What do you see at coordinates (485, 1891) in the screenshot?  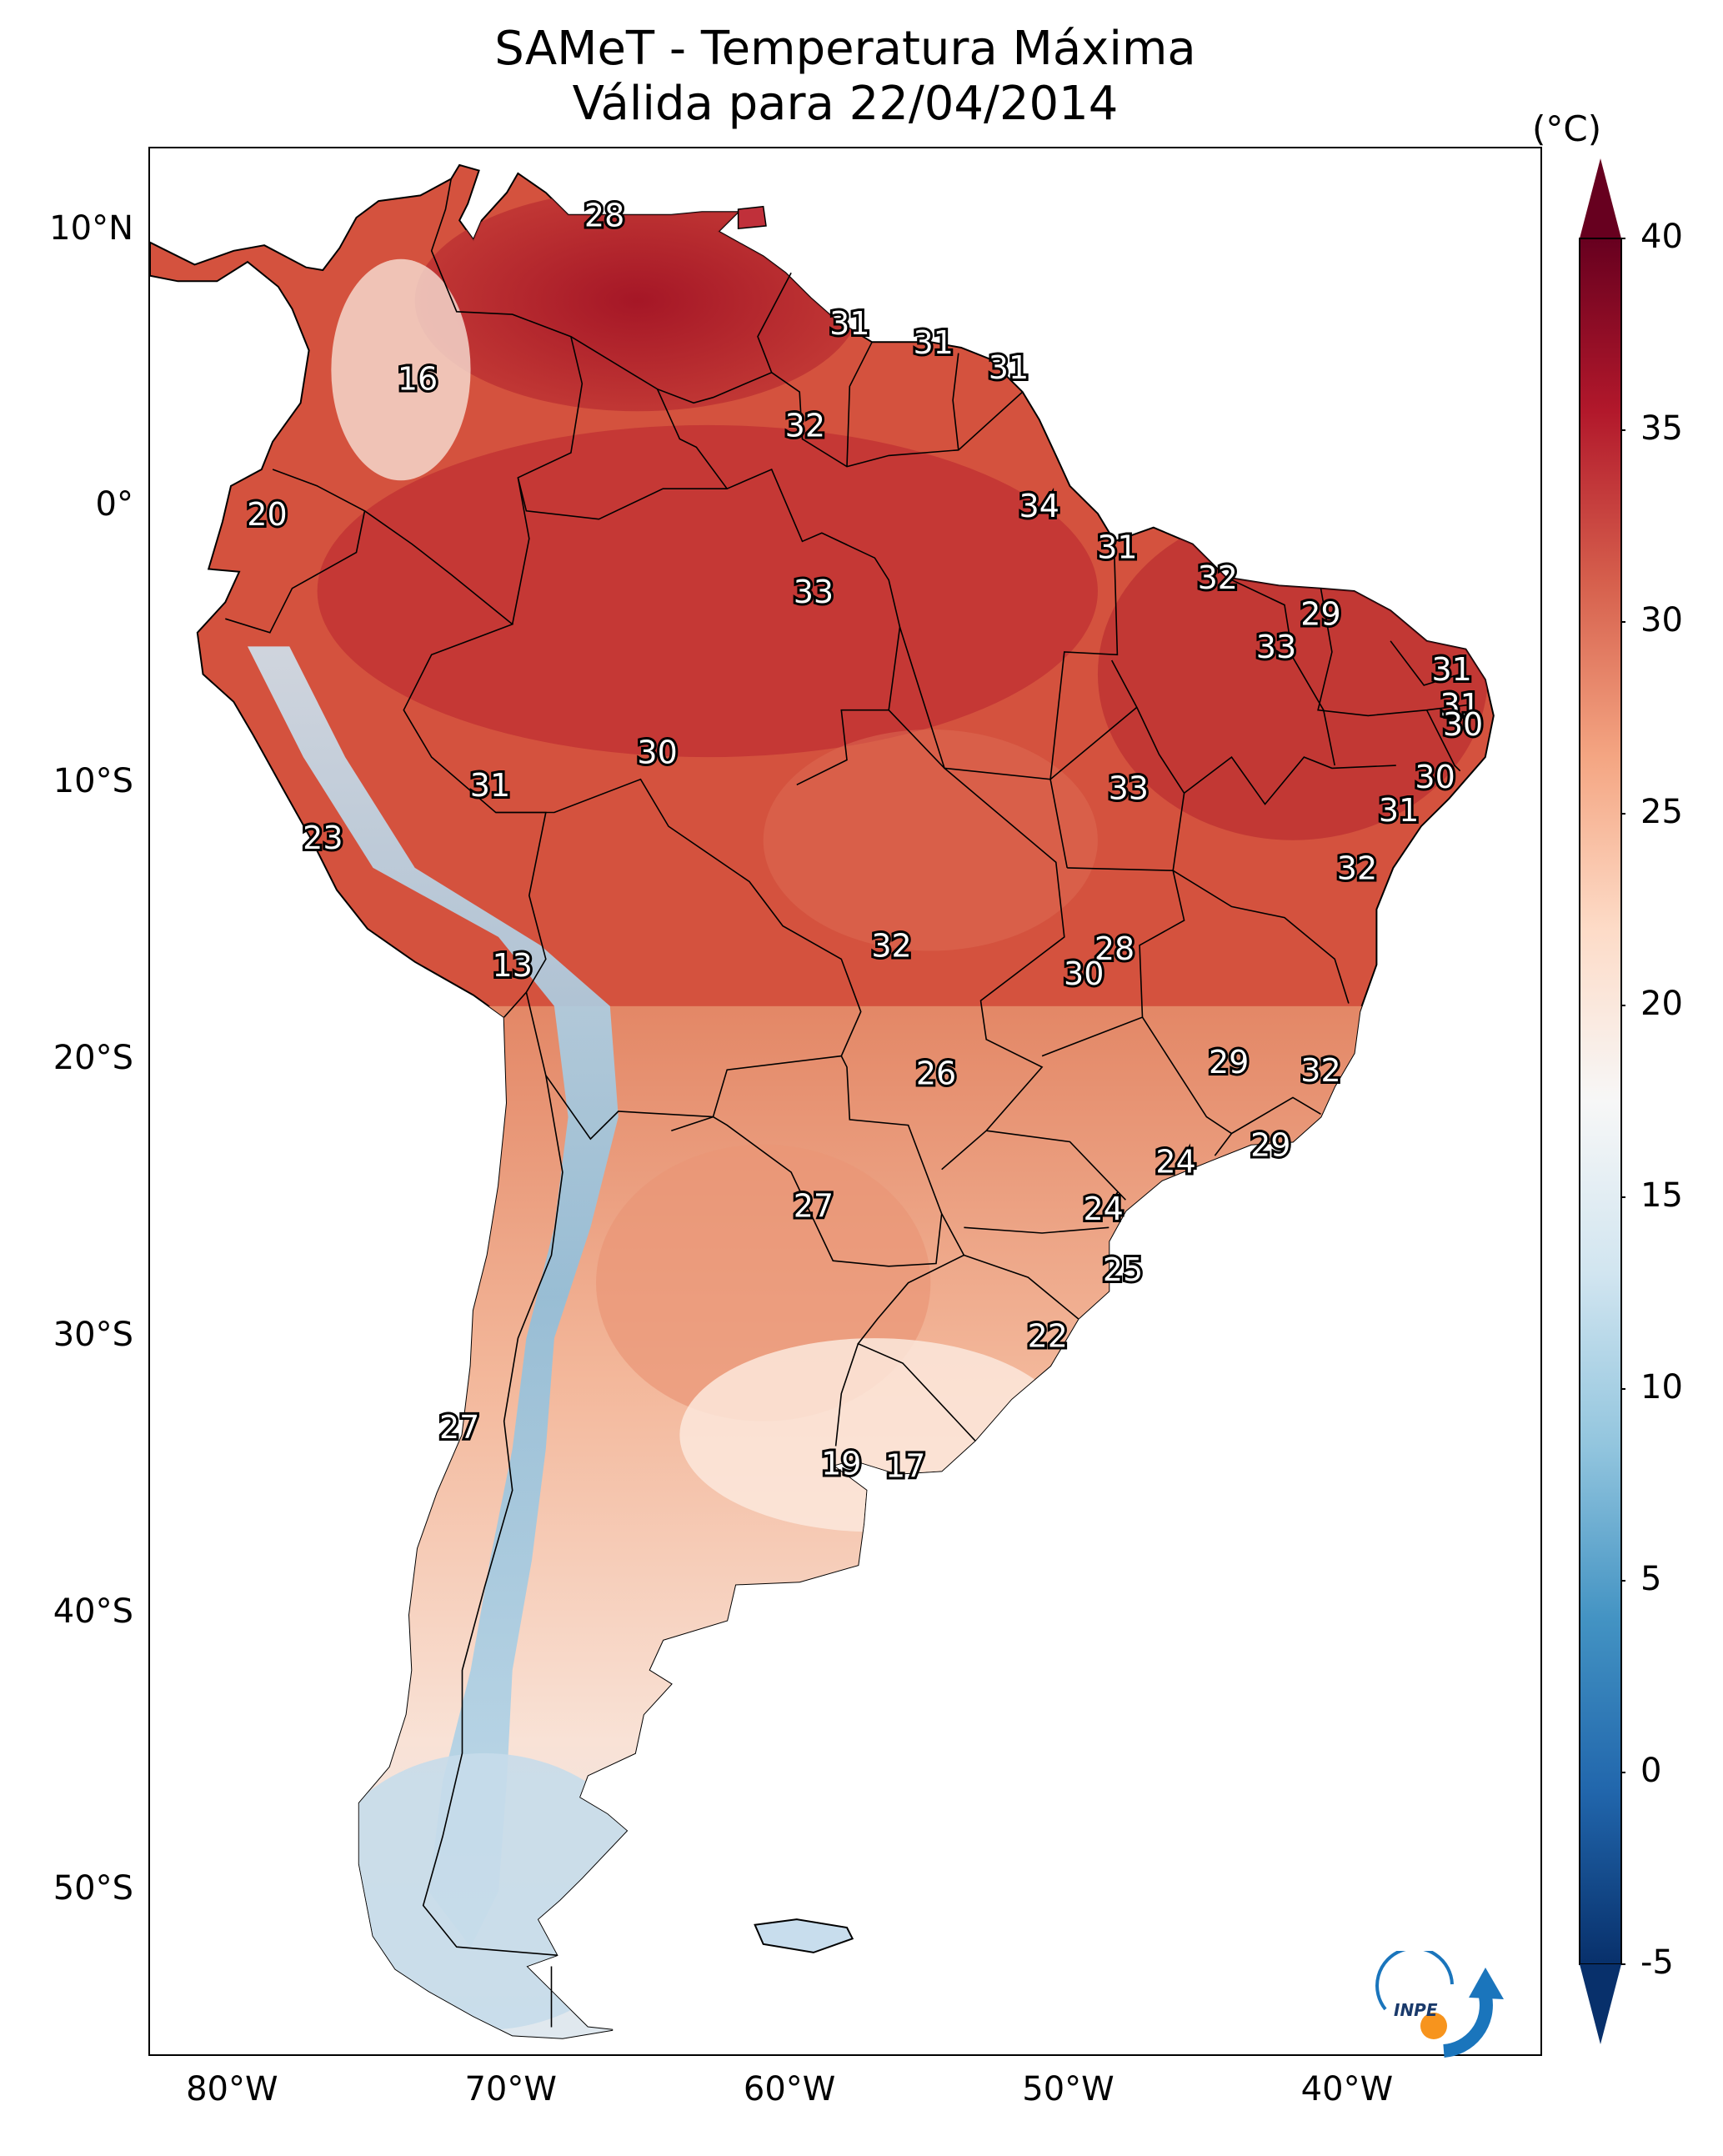 I see `cold-region-patagonia` at bounding box center [485, 1891].